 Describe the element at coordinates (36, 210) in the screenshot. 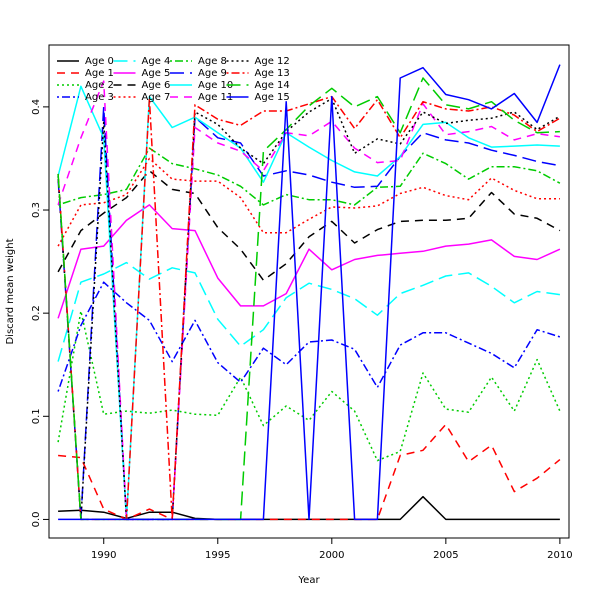

I see `y-tick-label: 0.3` at that location.